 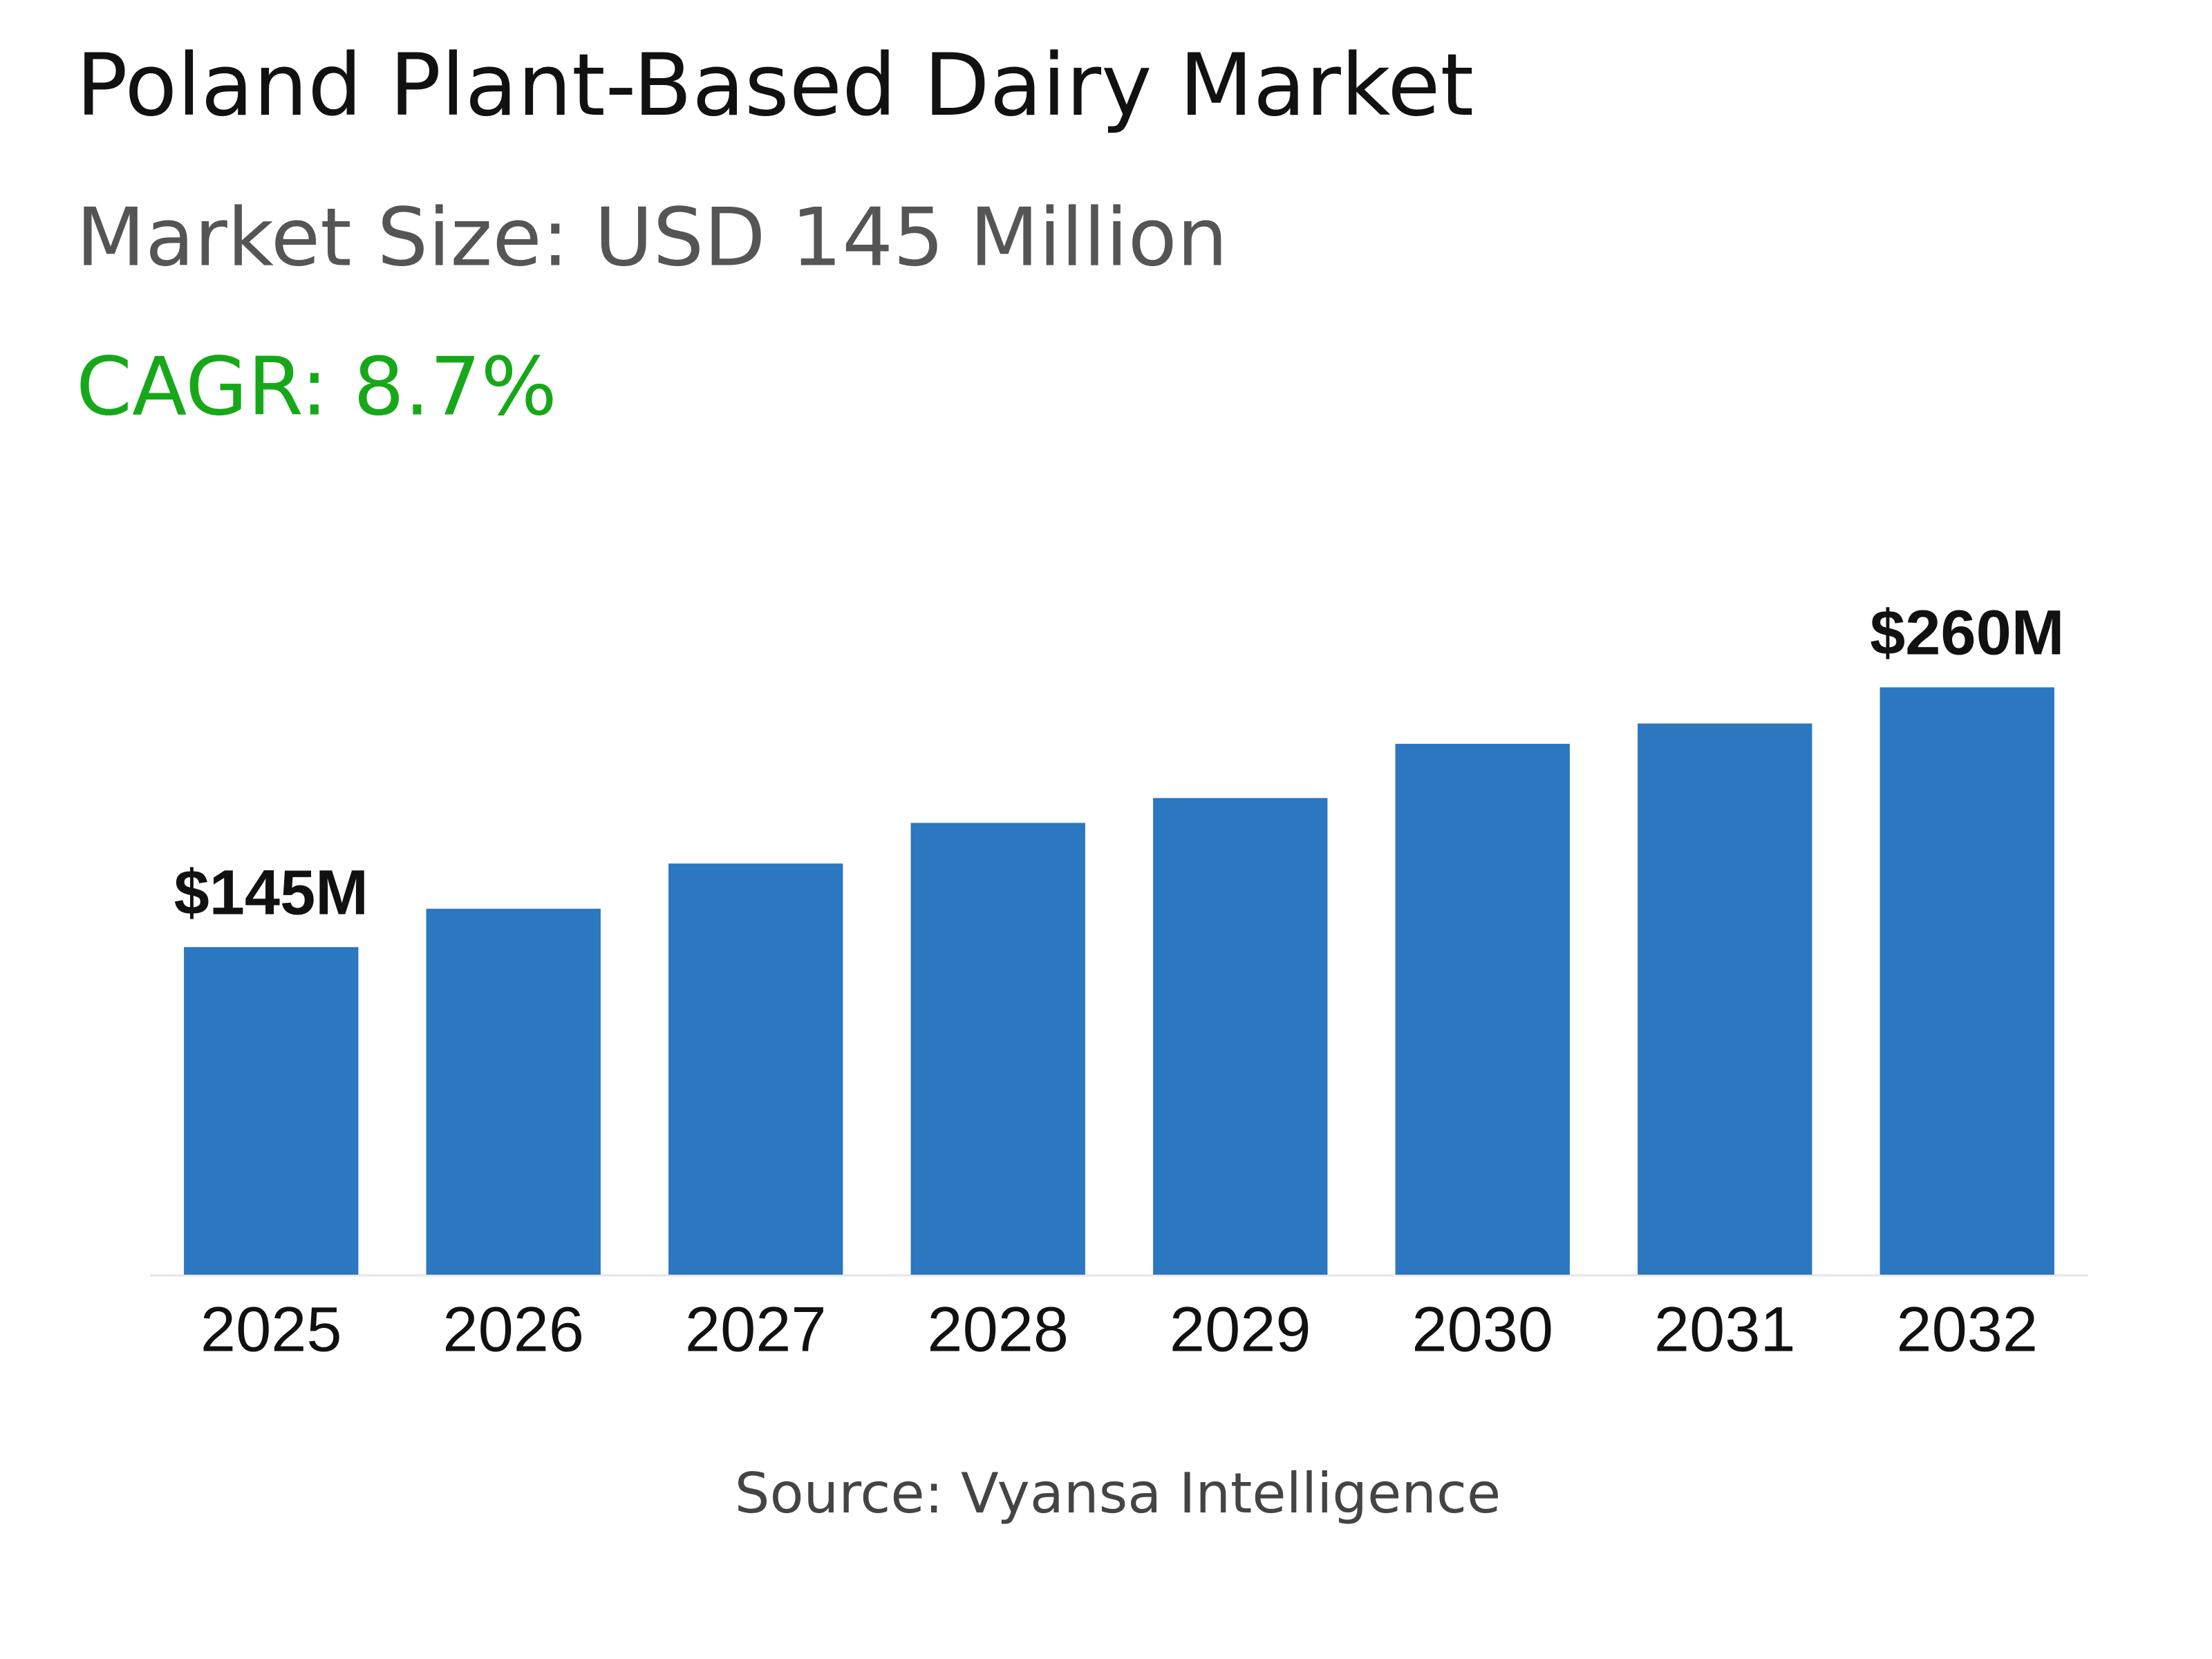 I want to click on chart-title: Poland Plant-Based Dairy Market, so click(x=775, y=85).